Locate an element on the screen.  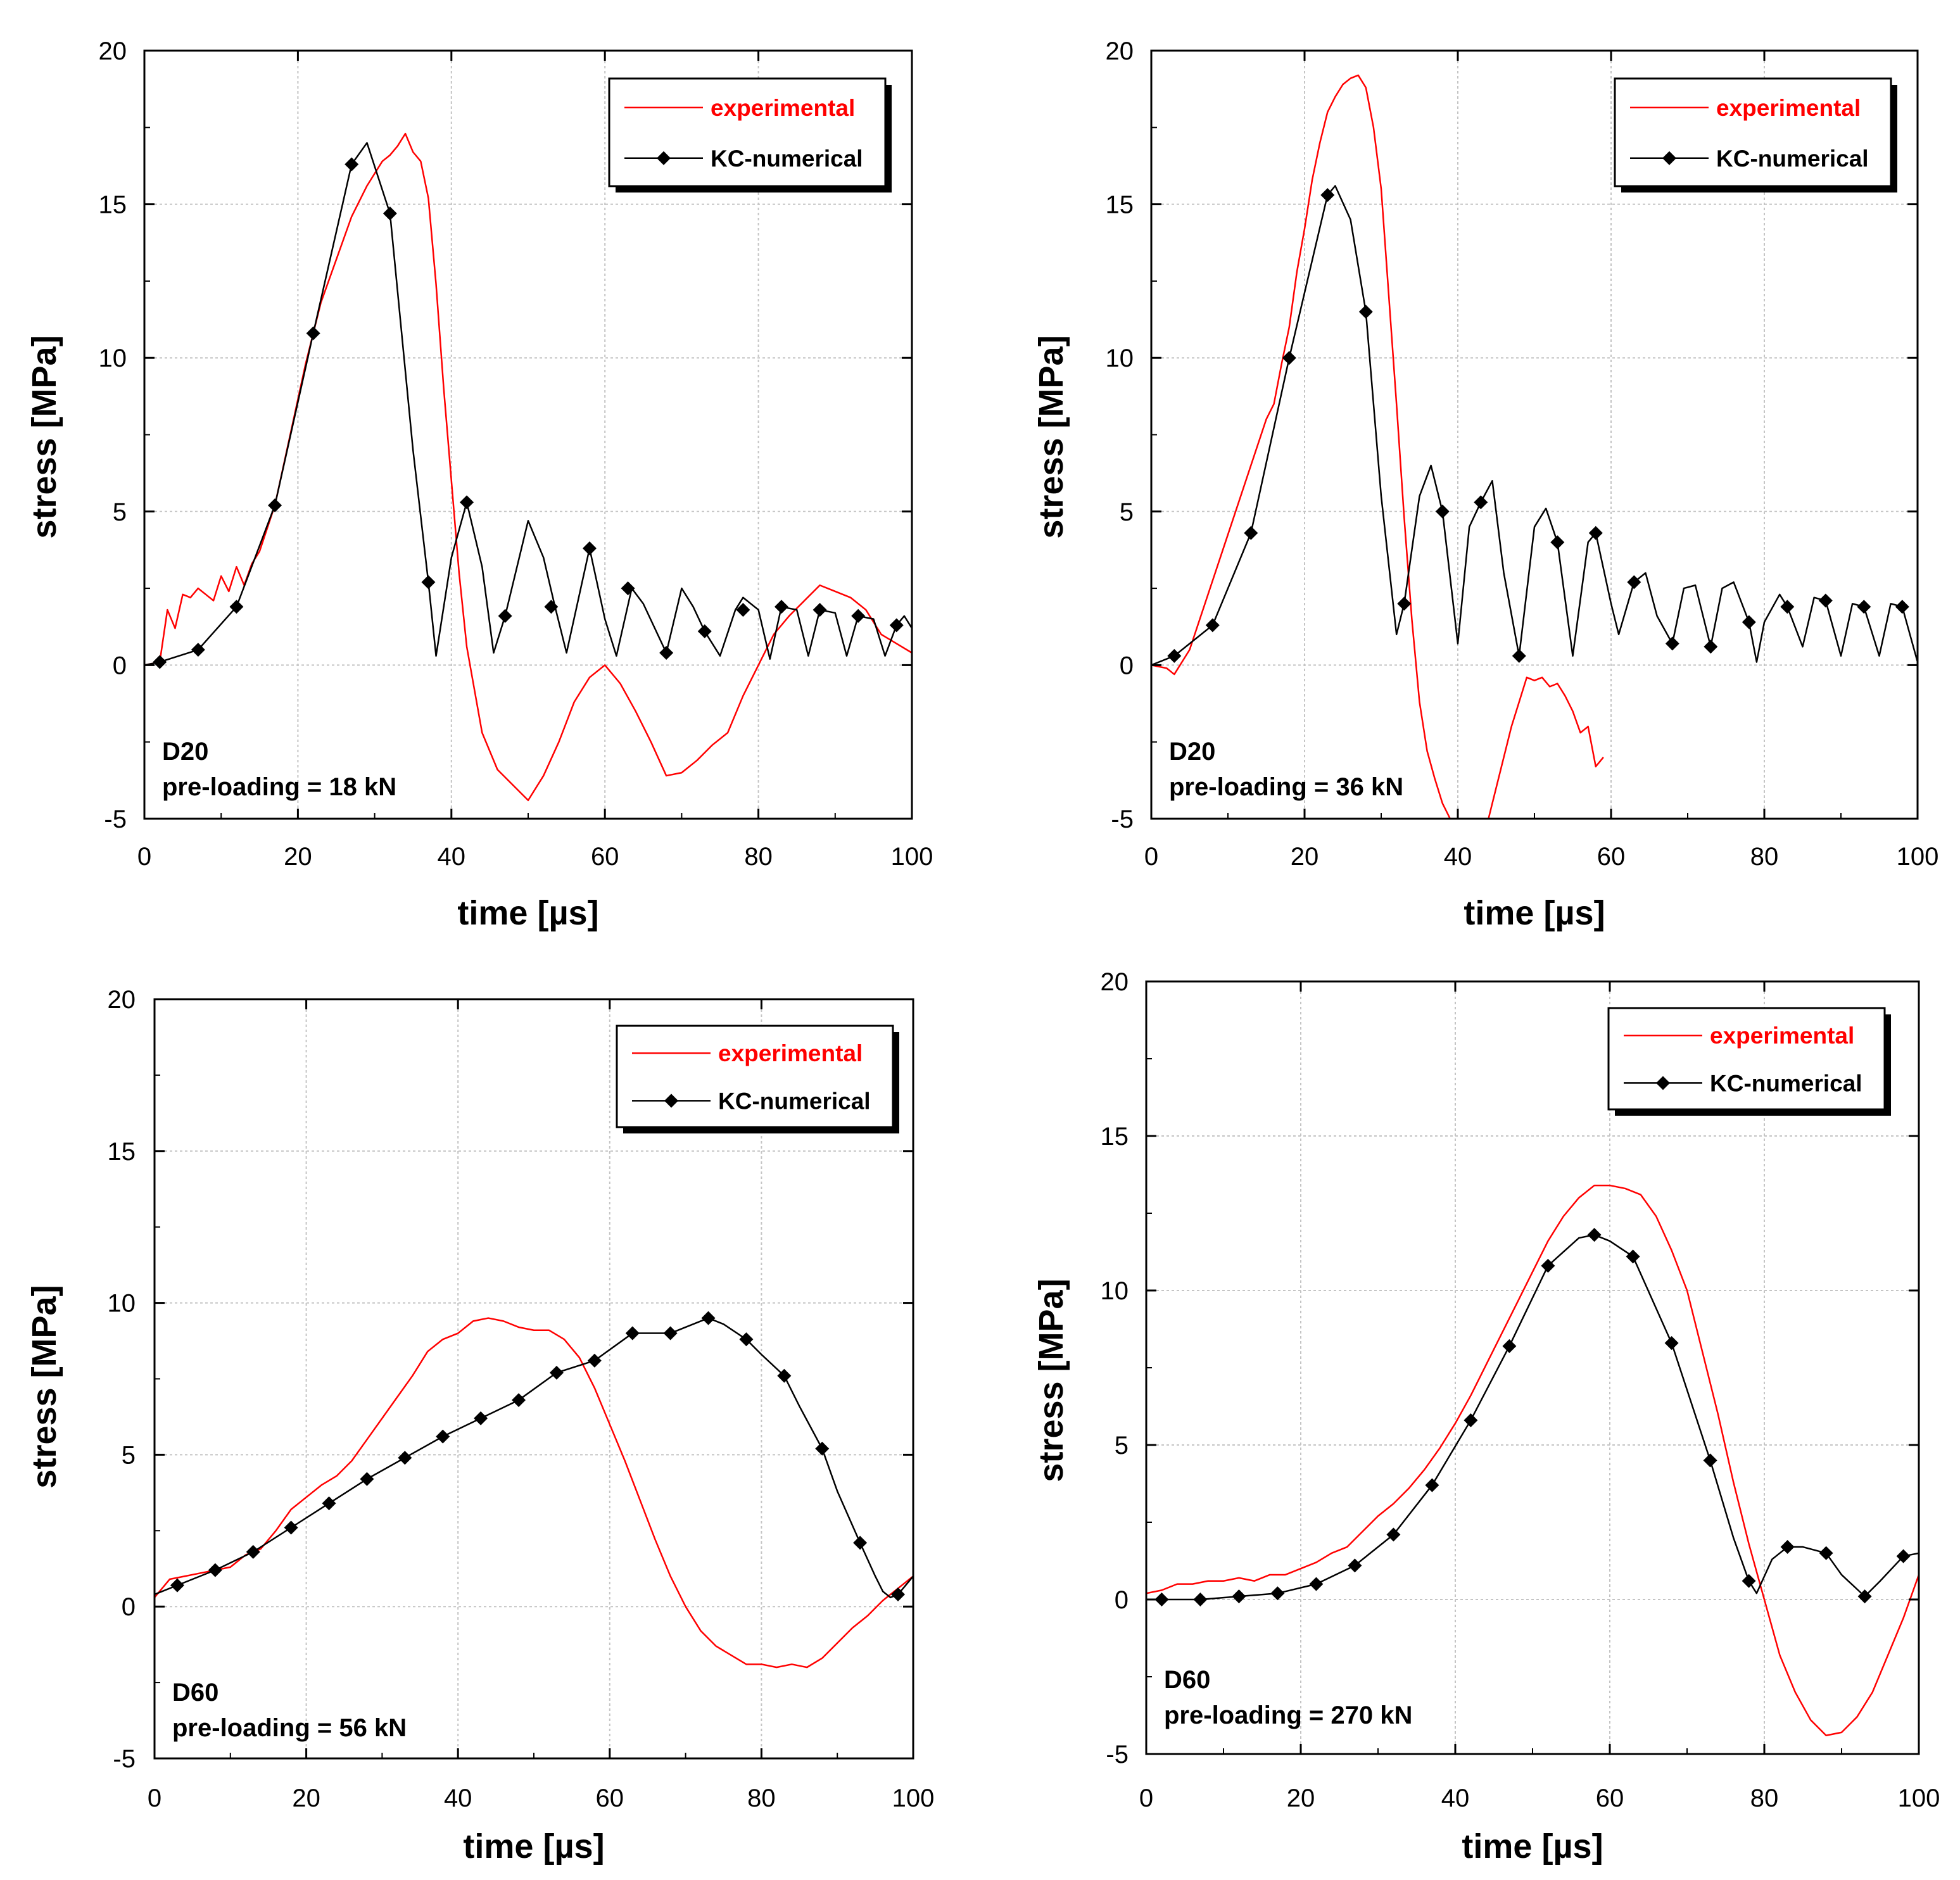
experimental-line-segment is located at coordinates (1546, 747).